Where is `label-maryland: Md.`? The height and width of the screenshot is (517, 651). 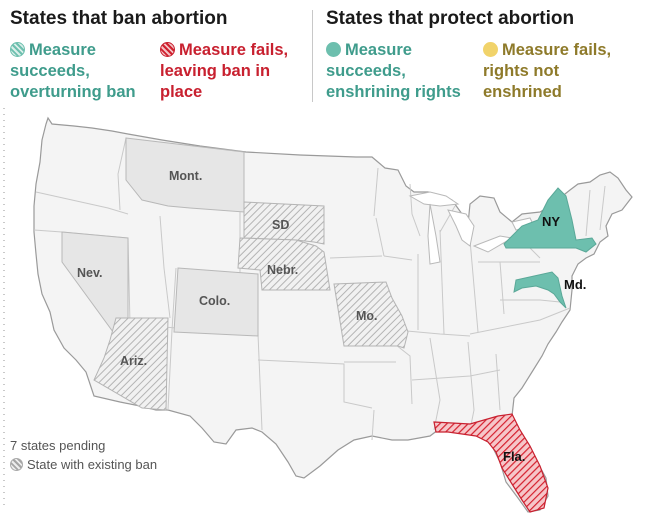 label-maryland: Md. is located at coordinates (575, 284).